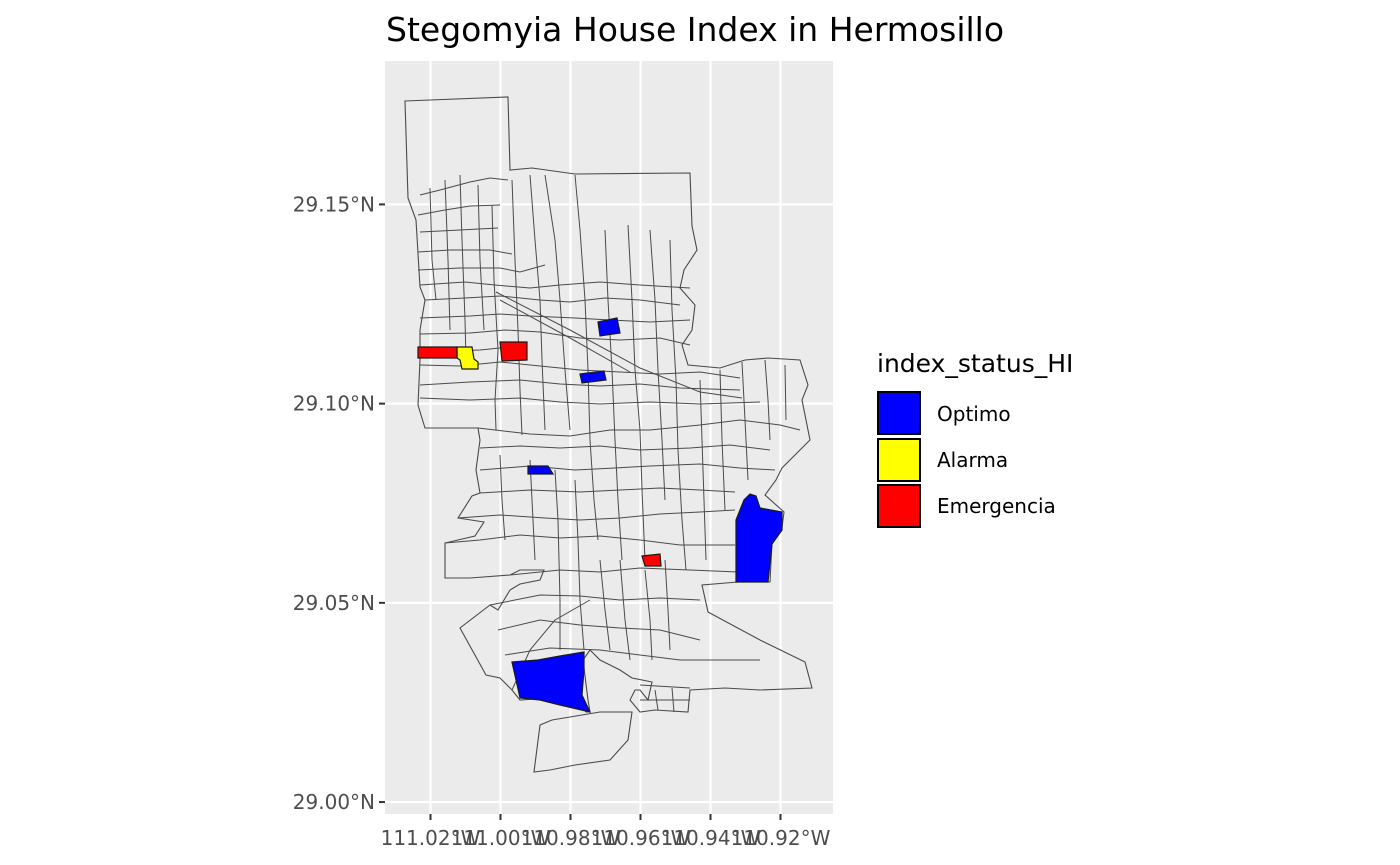  I want to click on legend-label-optimo: Optimo, so click(974, 414).